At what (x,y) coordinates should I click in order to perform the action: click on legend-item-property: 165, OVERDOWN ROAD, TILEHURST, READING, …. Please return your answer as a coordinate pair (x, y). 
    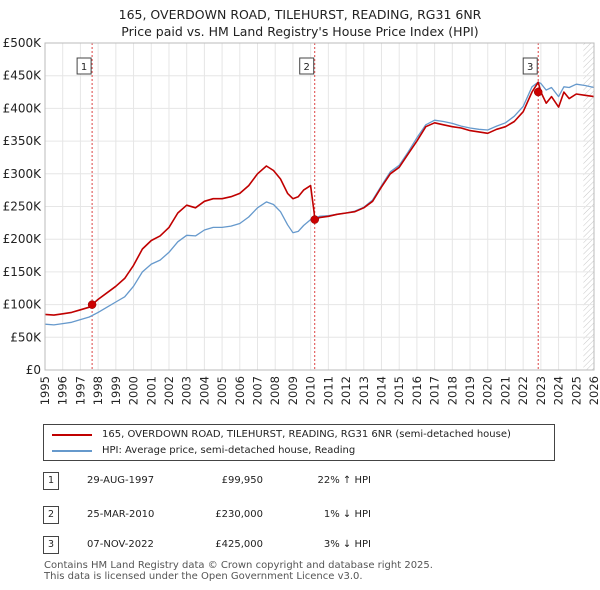
    Looking at the image, I should click on (281, 434).